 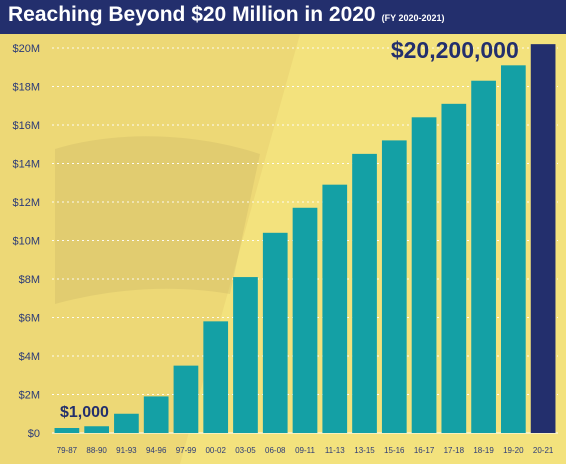 What do you see at coordinates (245, 450) in the screenshot?
I see `x-tick-label: 03-05` at bounding box center [245, 450].